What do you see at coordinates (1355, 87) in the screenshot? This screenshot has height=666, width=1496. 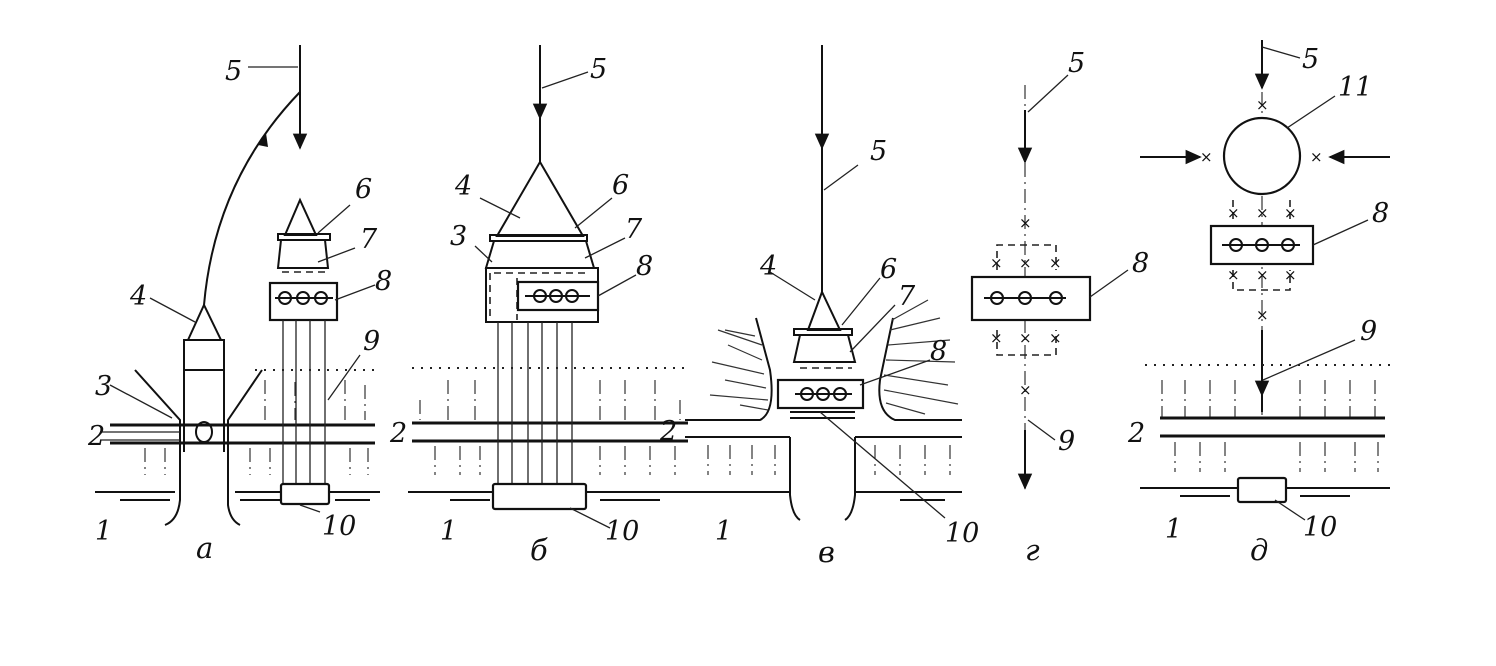 I see `label-11: 11` at bounding box center [1355, 87].